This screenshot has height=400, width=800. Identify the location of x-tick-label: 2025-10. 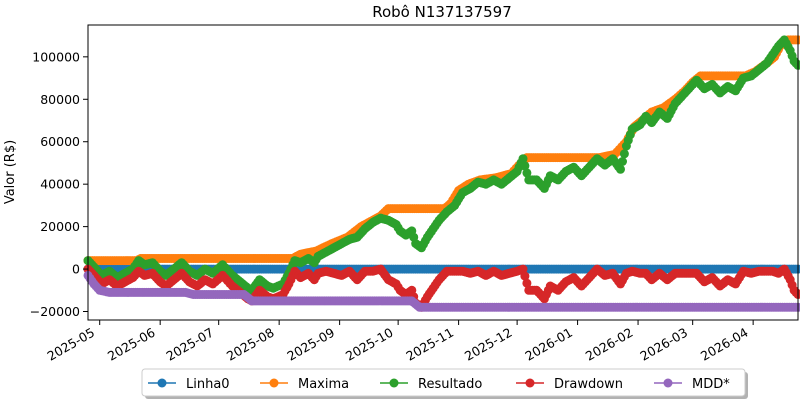
(369, 344).